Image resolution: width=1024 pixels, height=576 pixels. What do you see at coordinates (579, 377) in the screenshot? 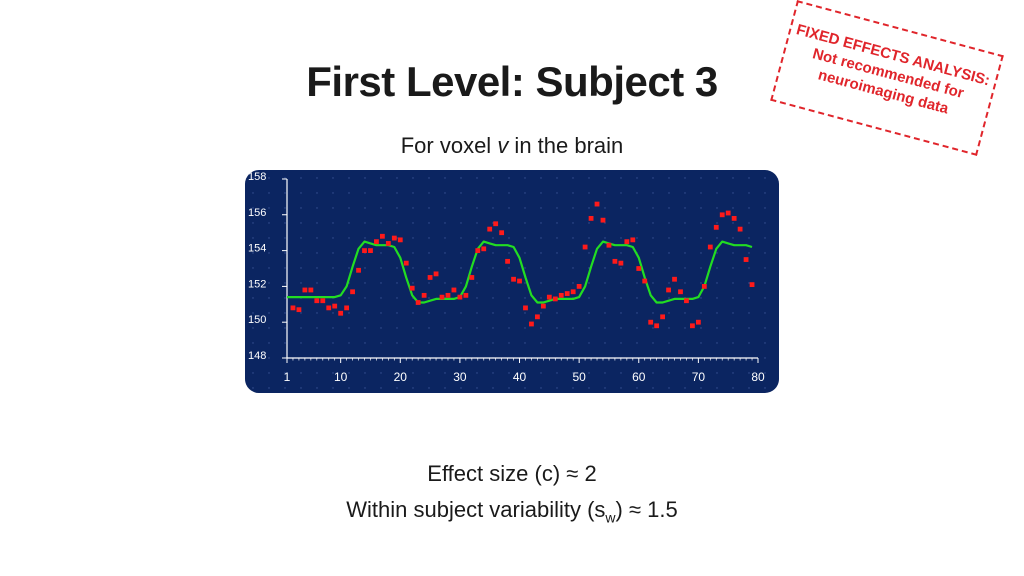
I see `x-tick-label: 50` at bounding box center [579, 377].